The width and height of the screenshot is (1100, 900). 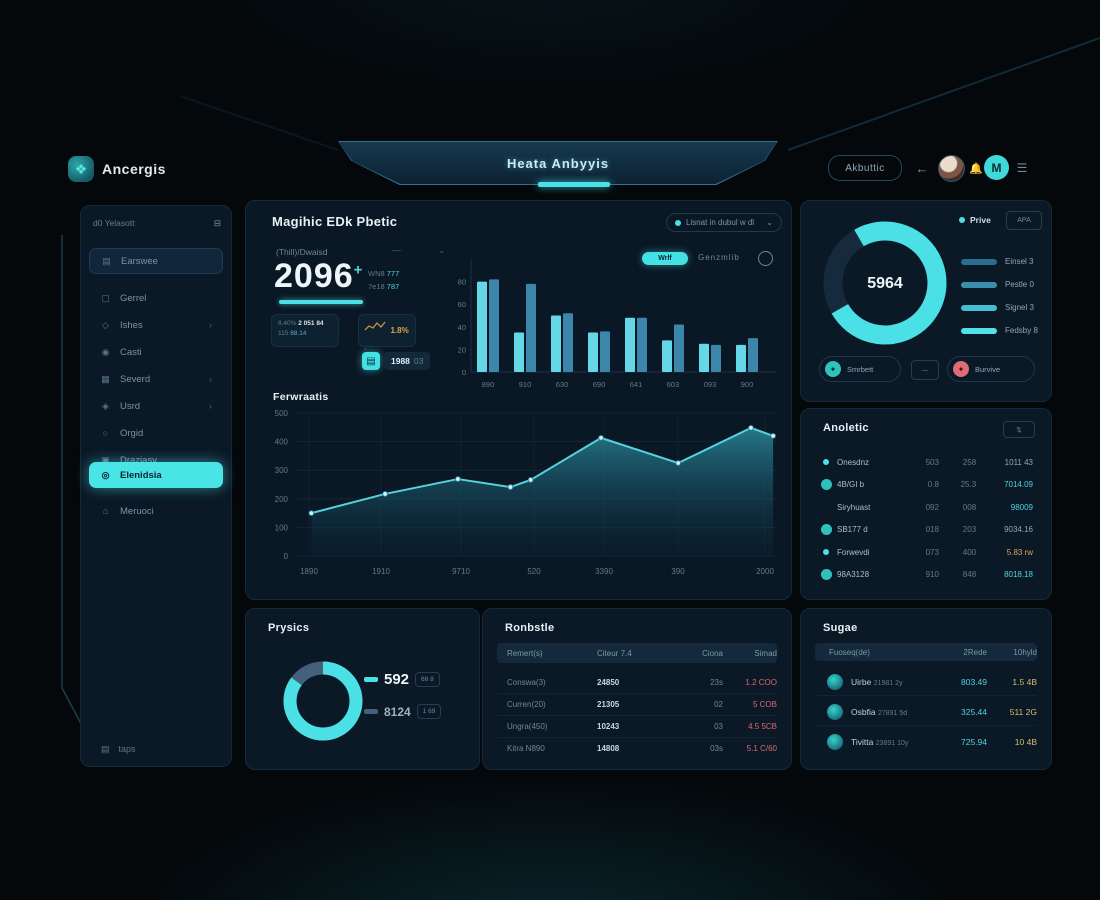 I want to click on sidebar-item-casti: ◉ Casti, so click(x=156, y=352).